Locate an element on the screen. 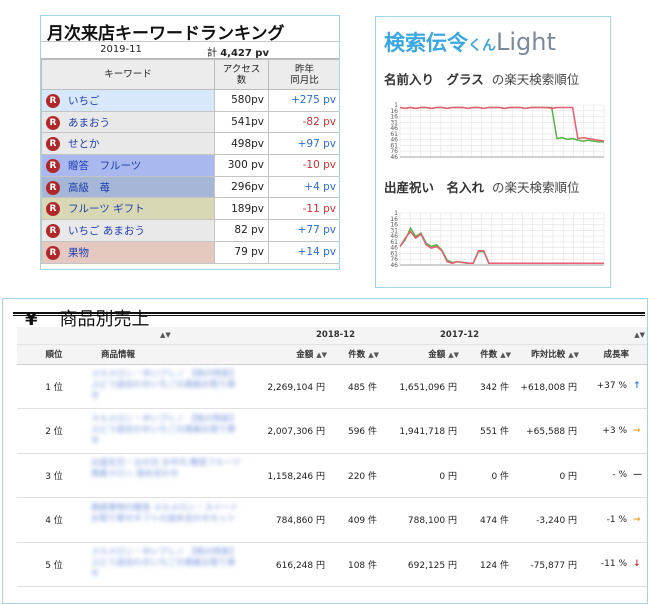  growth-rate: +3 % is located at coordinates (608, 431).